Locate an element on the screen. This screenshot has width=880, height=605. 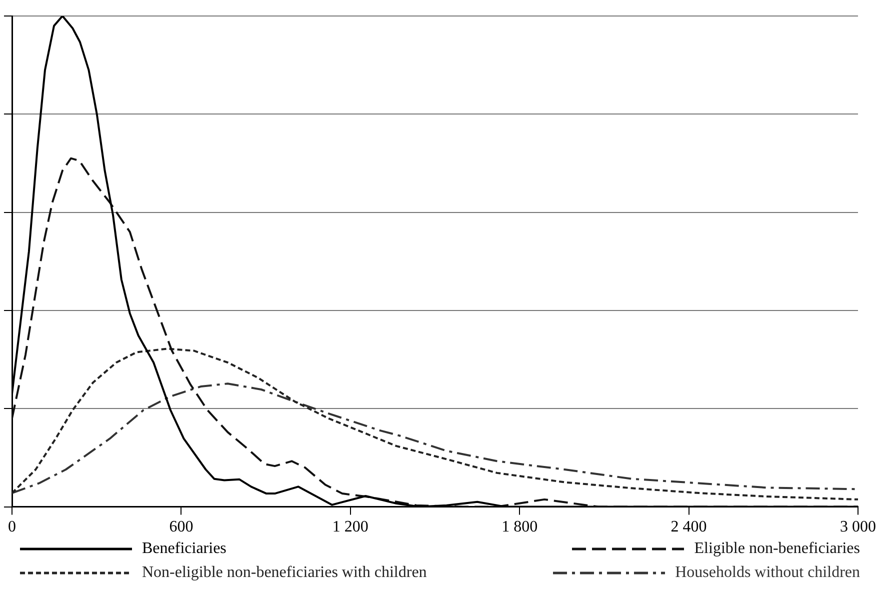
x-tick-label: 3 000 is located at coordinates (858, 527).